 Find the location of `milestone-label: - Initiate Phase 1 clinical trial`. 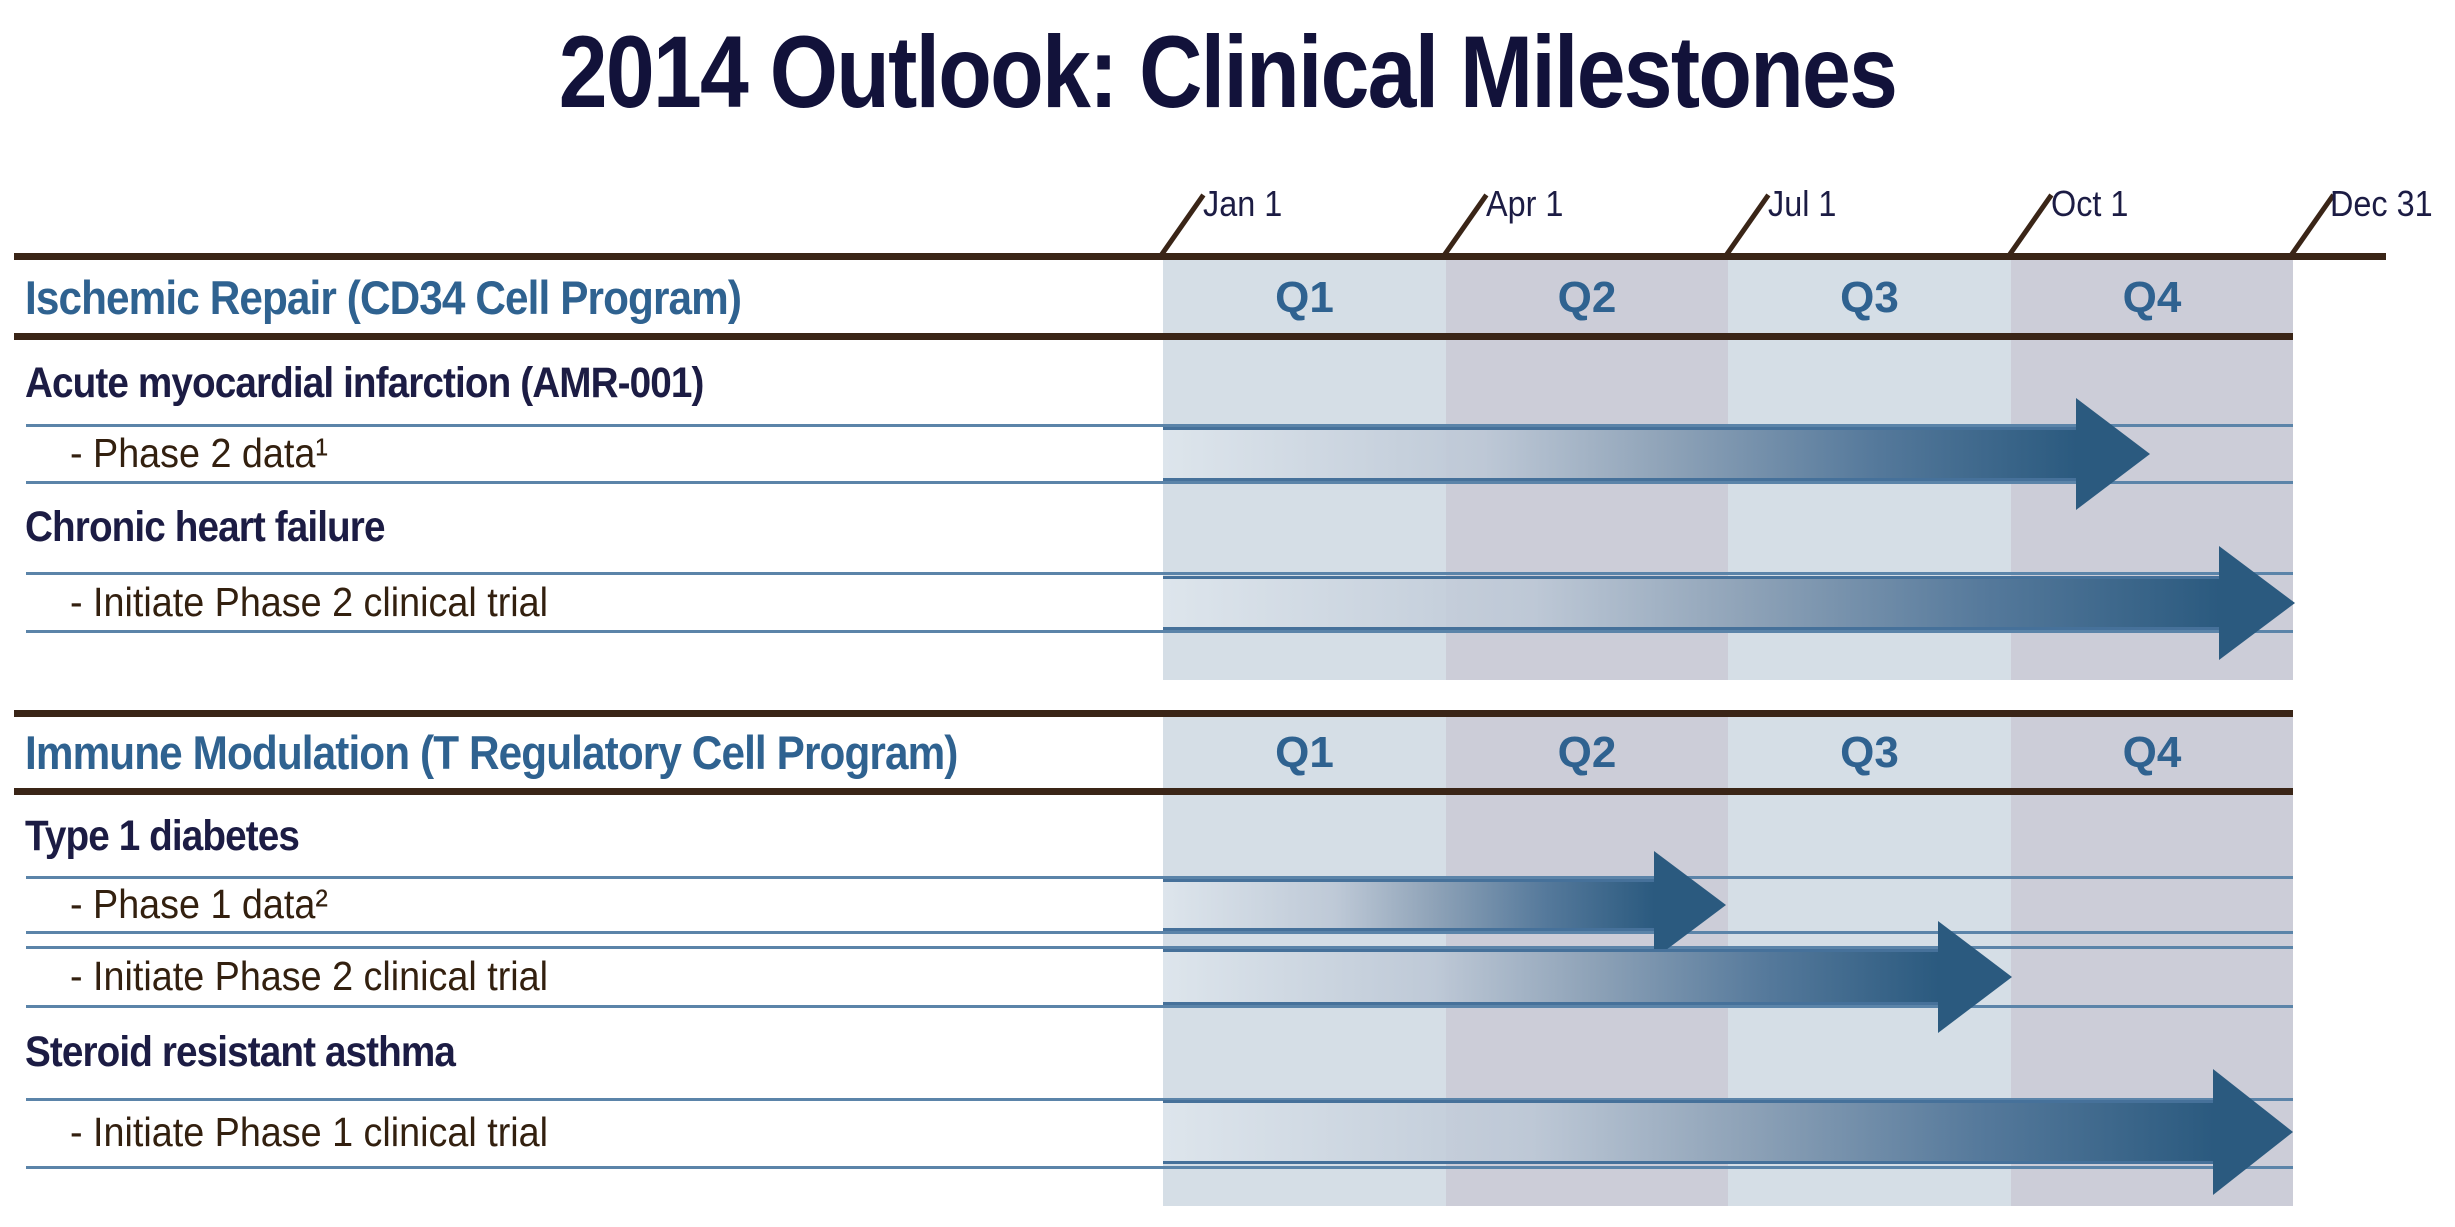

milestone-label: - Initiate Phase 1 clinical trial is located at coordinates (309, 1132).